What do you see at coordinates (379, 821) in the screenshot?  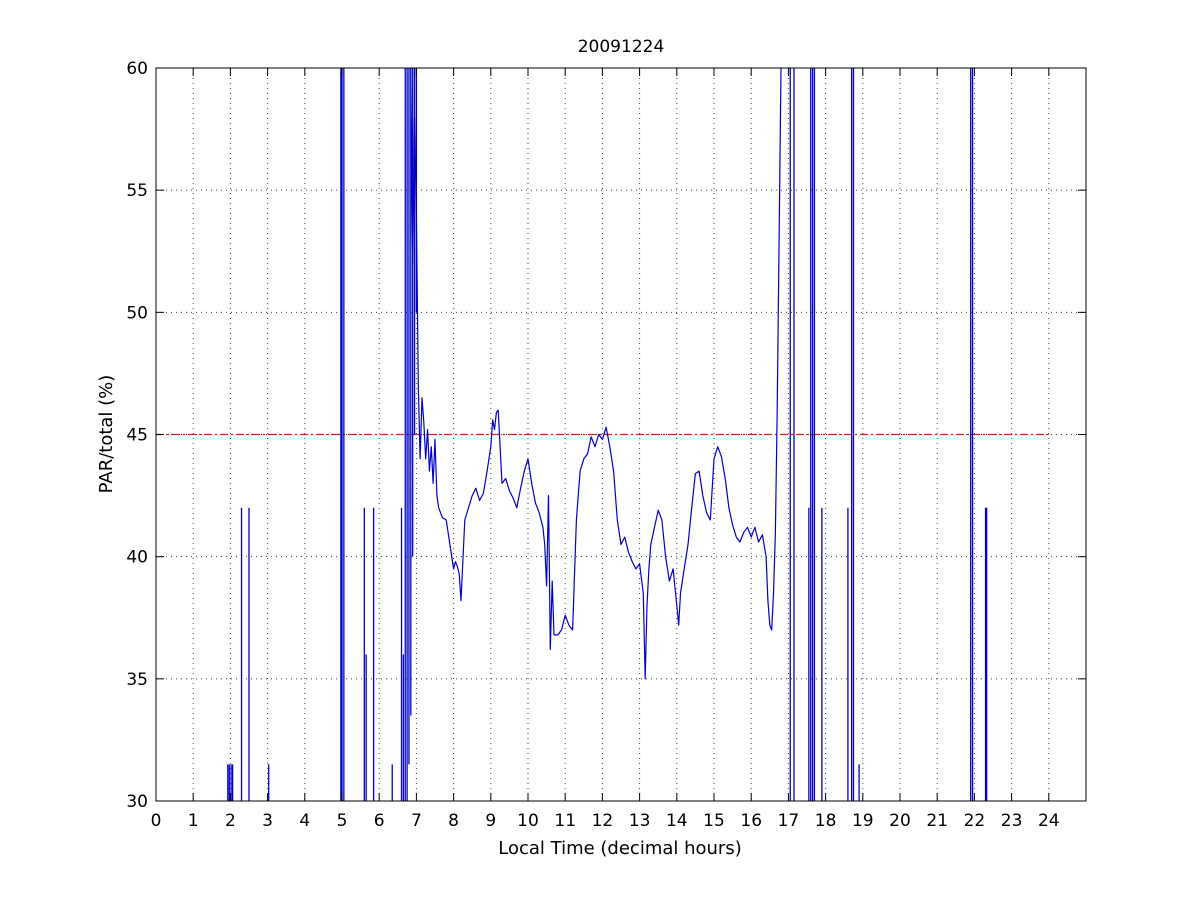 I see `x-tick-label: 6` at bounding box center [379, 821].